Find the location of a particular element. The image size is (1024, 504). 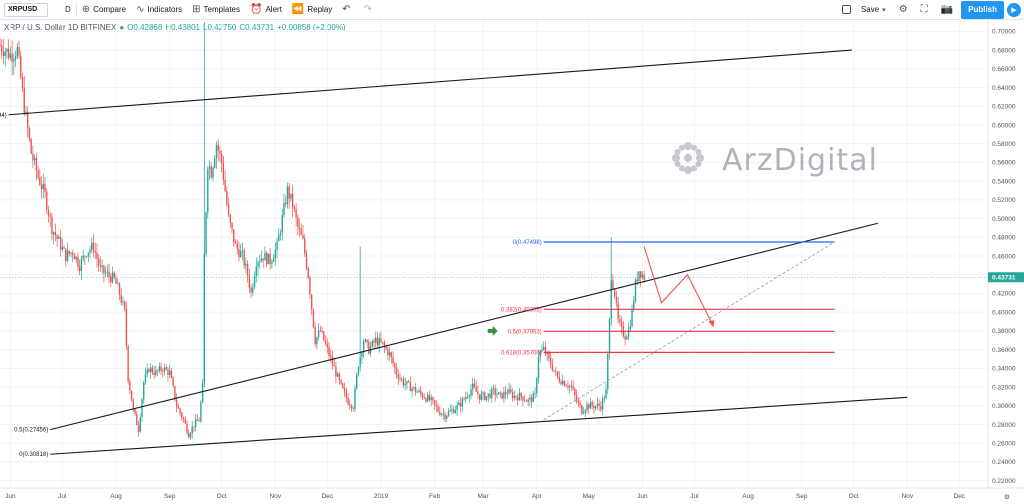

price-tick-label: 0.60000 is located at coordinates (1004, 125).